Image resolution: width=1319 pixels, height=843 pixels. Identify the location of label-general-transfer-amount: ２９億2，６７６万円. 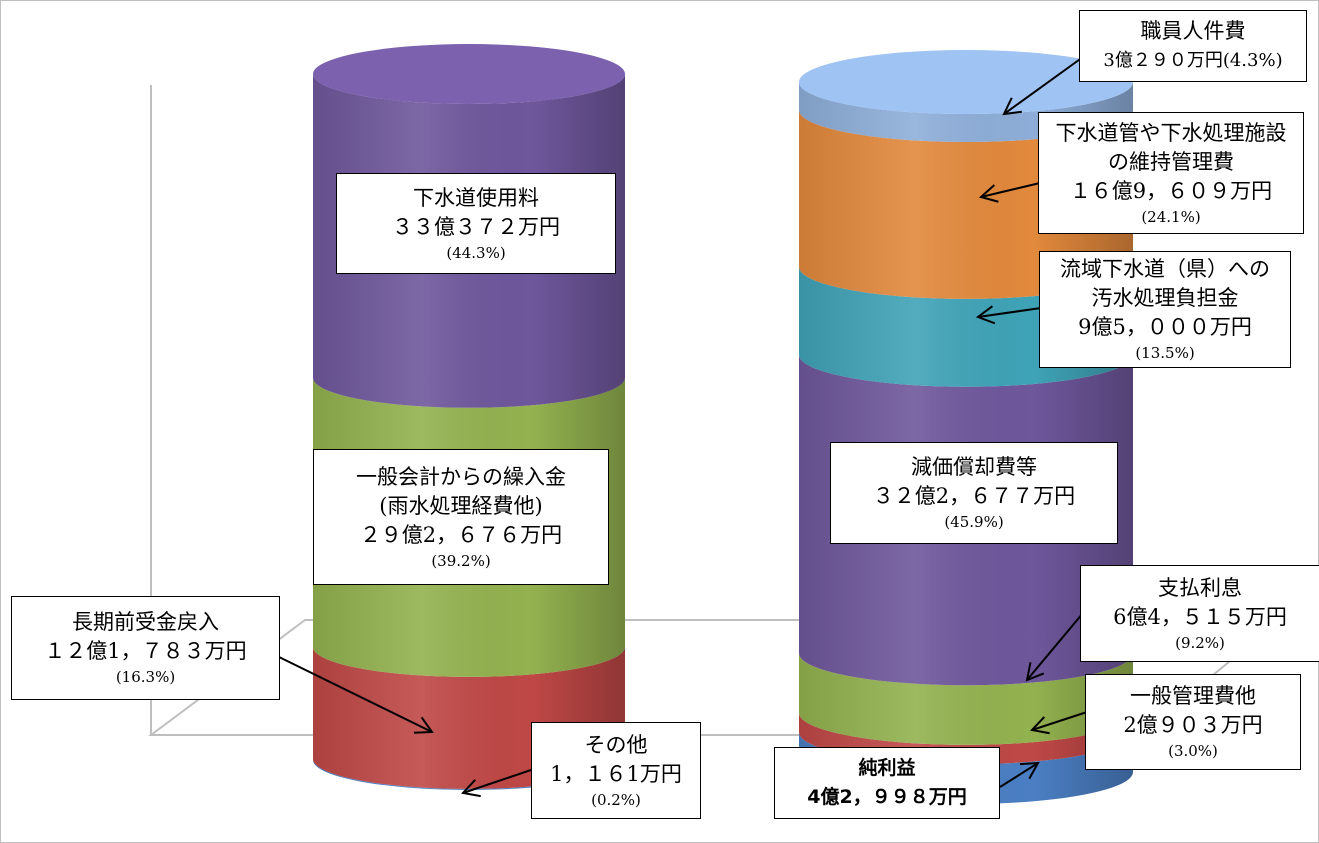
(461, 534).